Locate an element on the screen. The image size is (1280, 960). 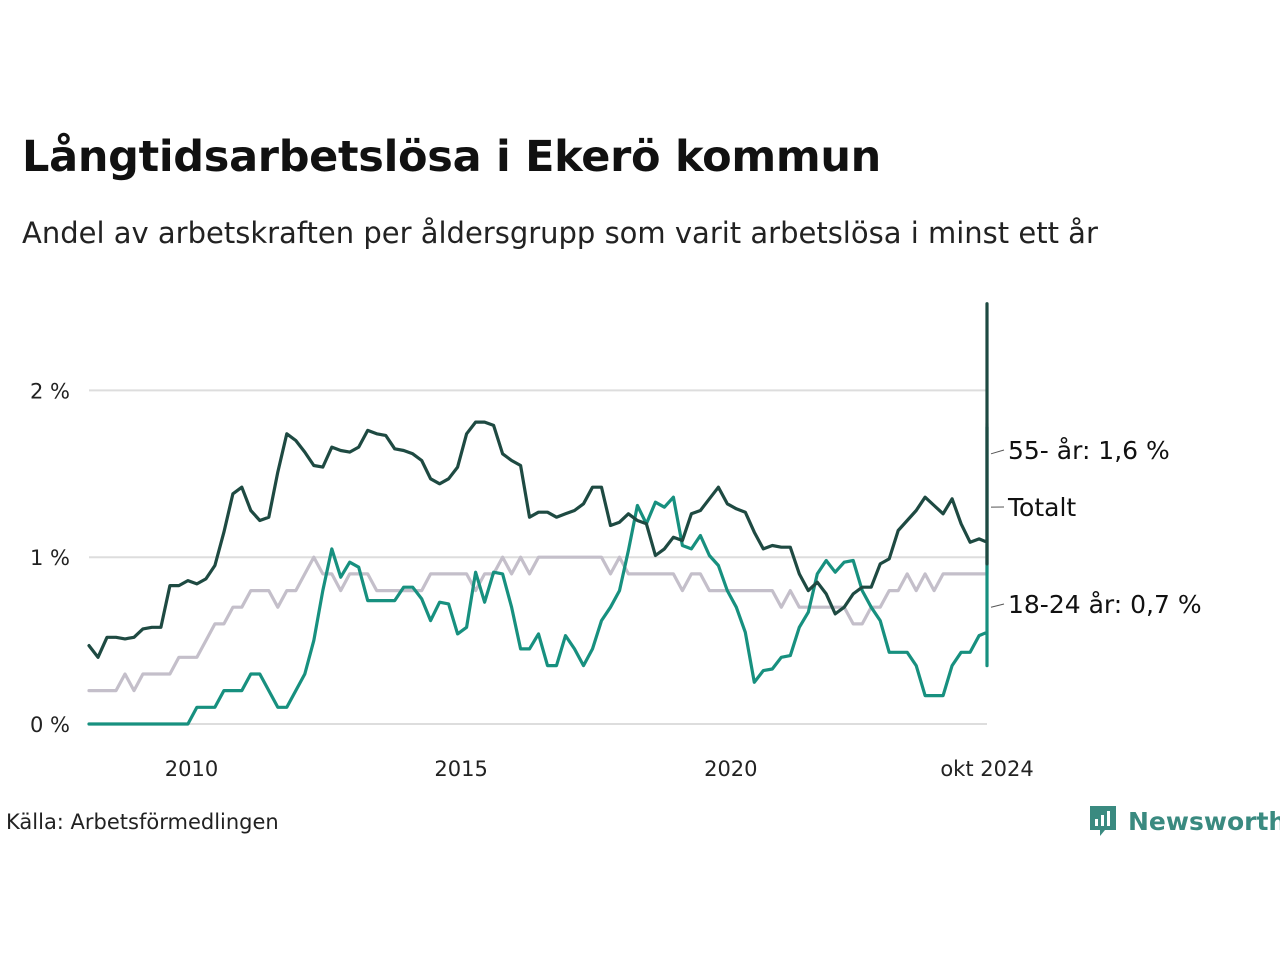
y-tick-label: 1 % is located at coordinates (50, 558).